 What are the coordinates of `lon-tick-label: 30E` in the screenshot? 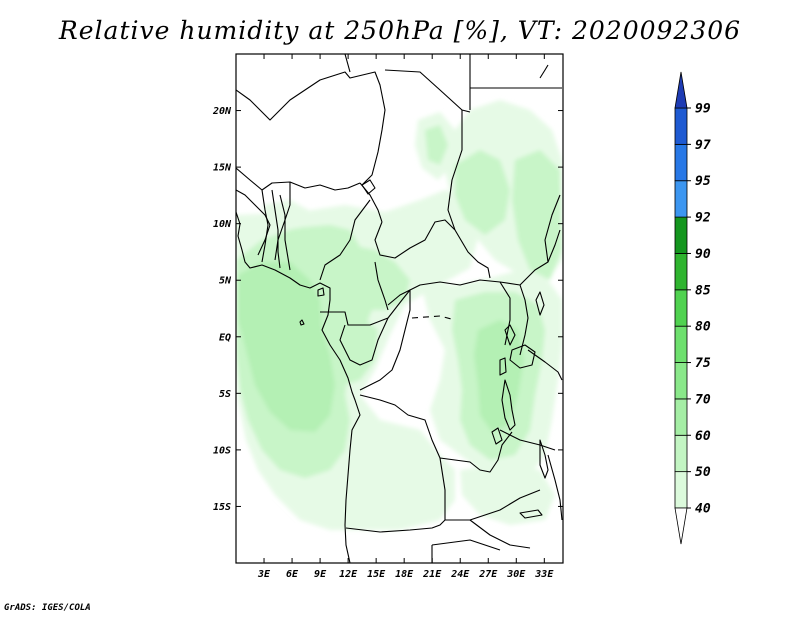 It's located at (516, 574).